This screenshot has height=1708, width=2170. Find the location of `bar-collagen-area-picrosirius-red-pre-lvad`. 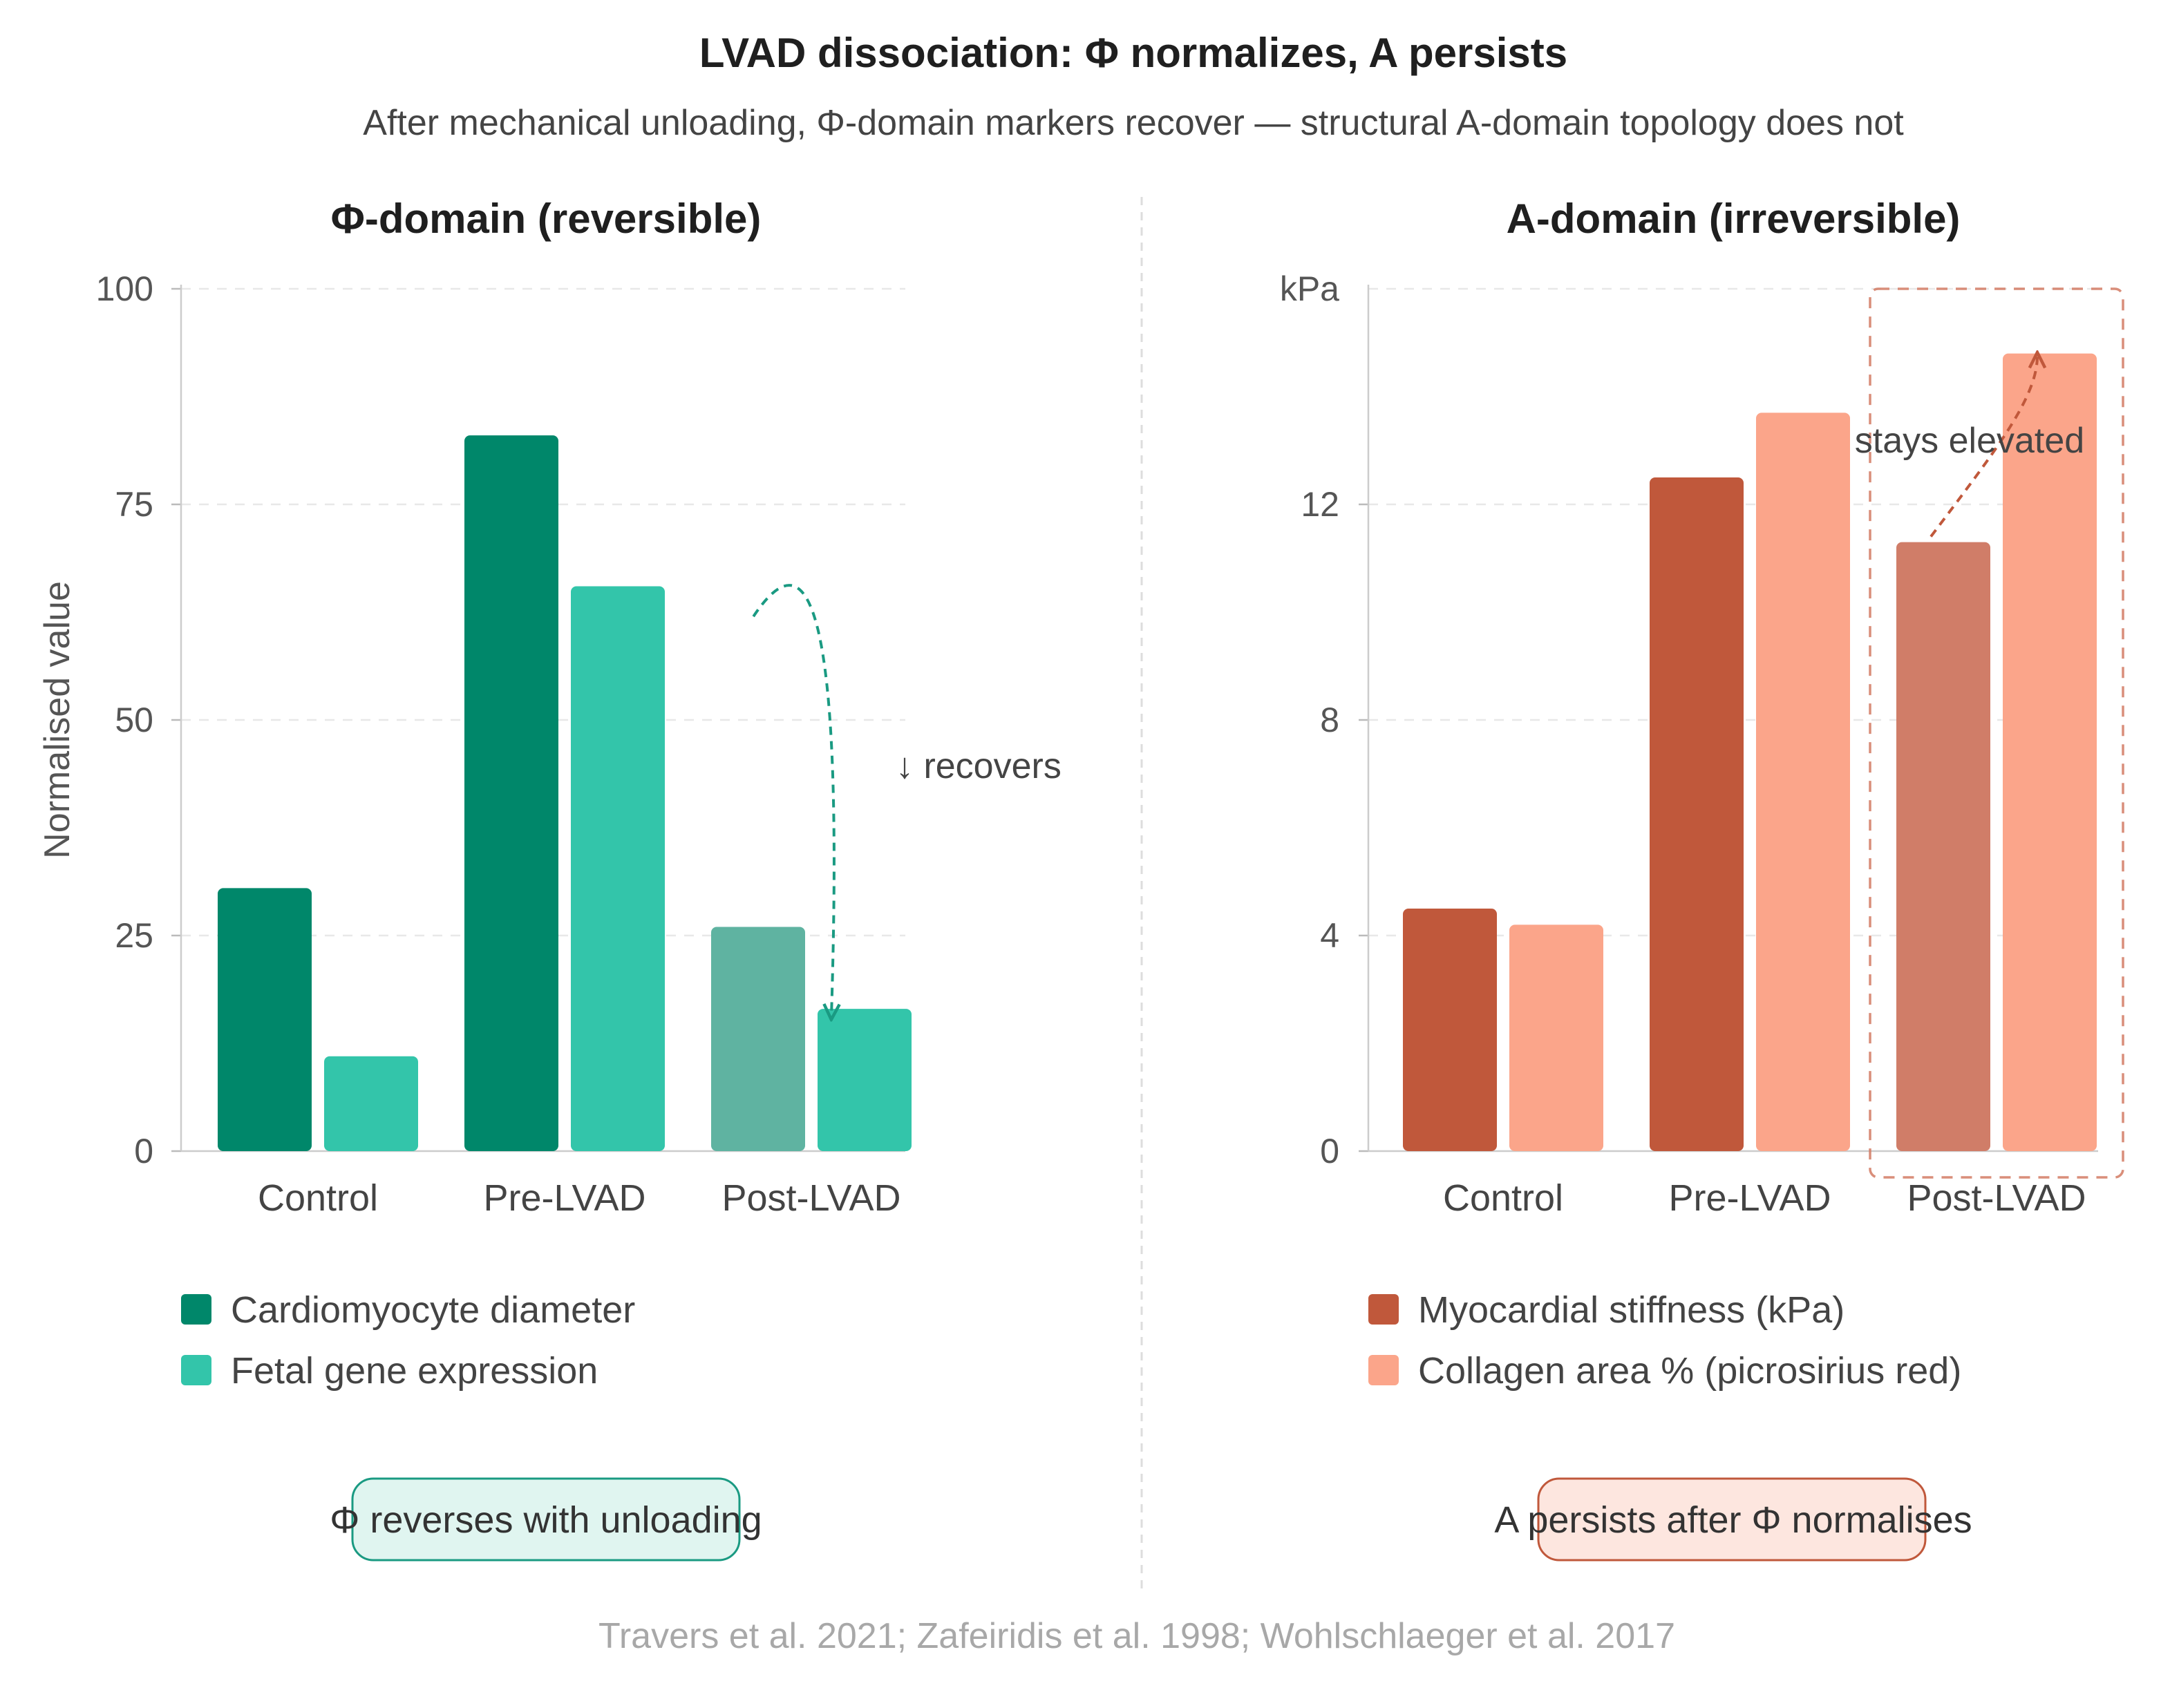

bar-collagen-area-picrosirius-red-pre-lvad is located at coordinates (1803, 781).